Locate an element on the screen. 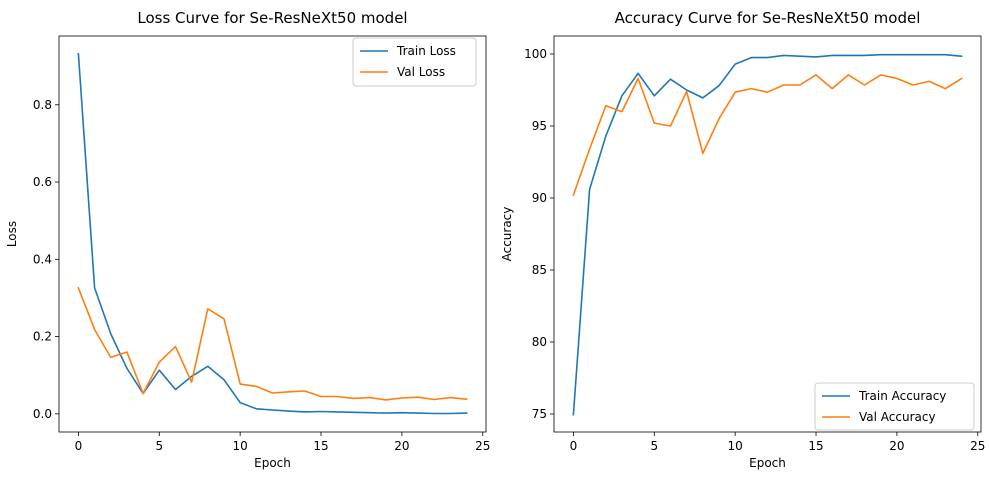  y-tick-label: 0.2 is located at coordinates (42, 337).